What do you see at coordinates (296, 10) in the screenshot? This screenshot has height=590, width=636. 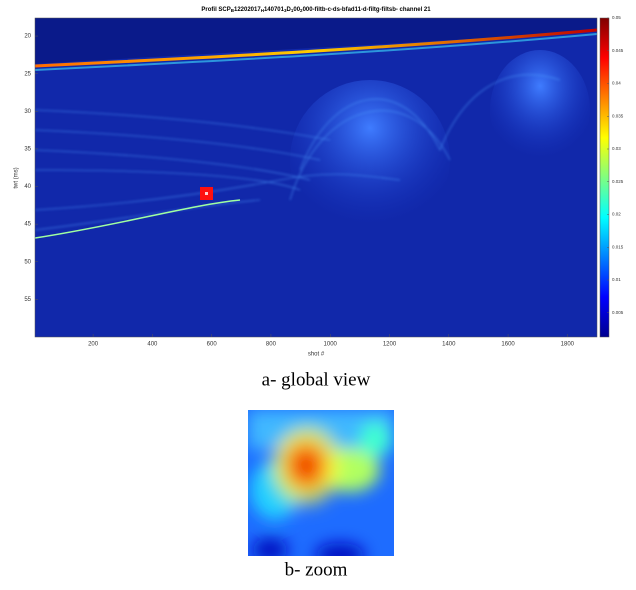 I see `title-part: 00` at bounding box center [296, 10].